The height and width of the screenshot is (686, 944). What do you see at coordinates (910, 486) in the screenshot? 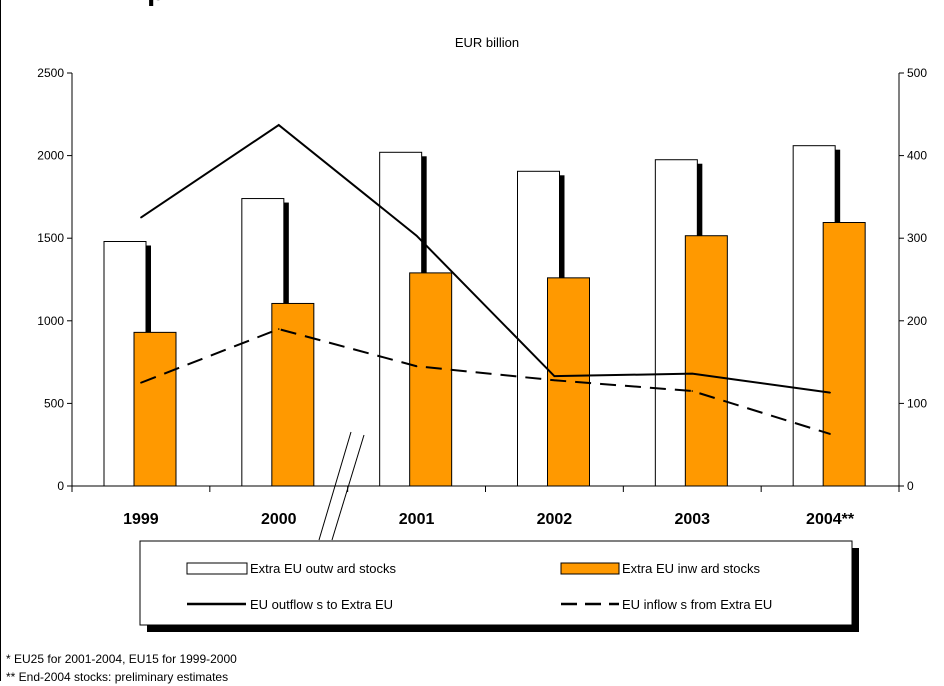
I see `right-axis-tick-label: 0` at bounding box center [910, 486].